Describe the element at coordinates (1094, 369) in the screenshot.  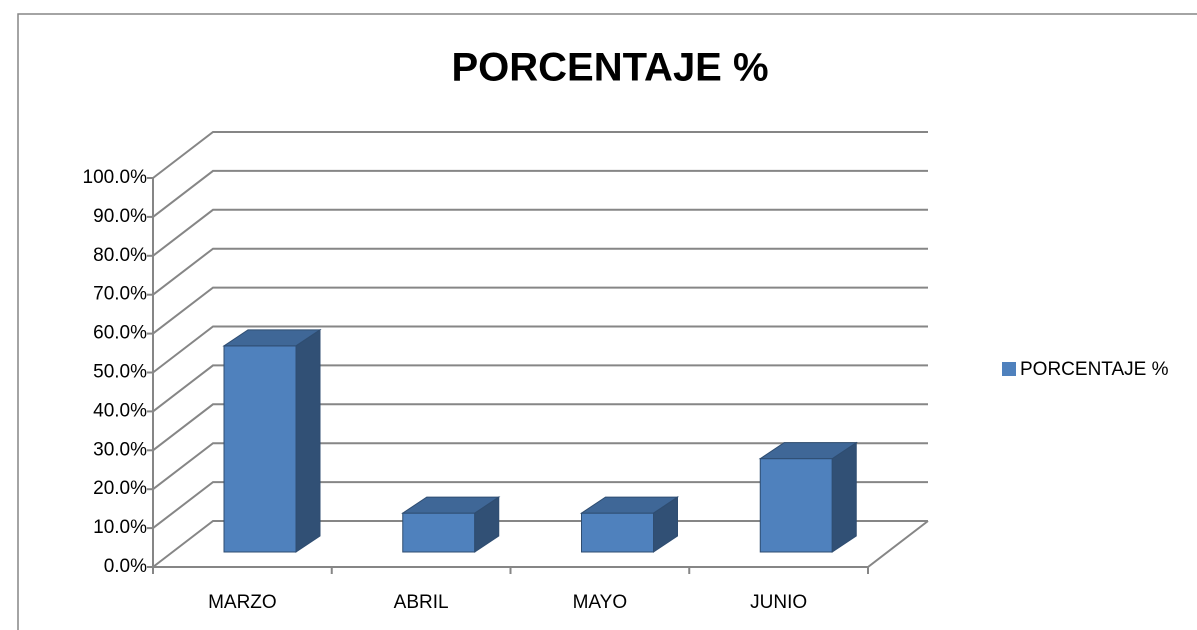
I see `legend-label: PORCENTAJE %` at that location.